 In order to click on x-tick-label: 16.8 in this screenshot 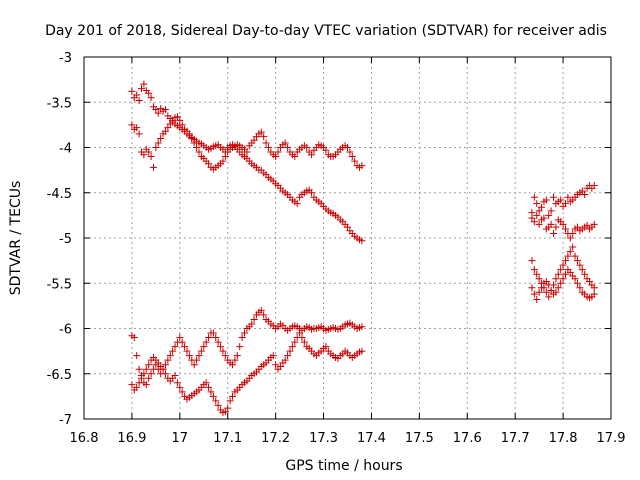, I will do `click(84, 438)`.